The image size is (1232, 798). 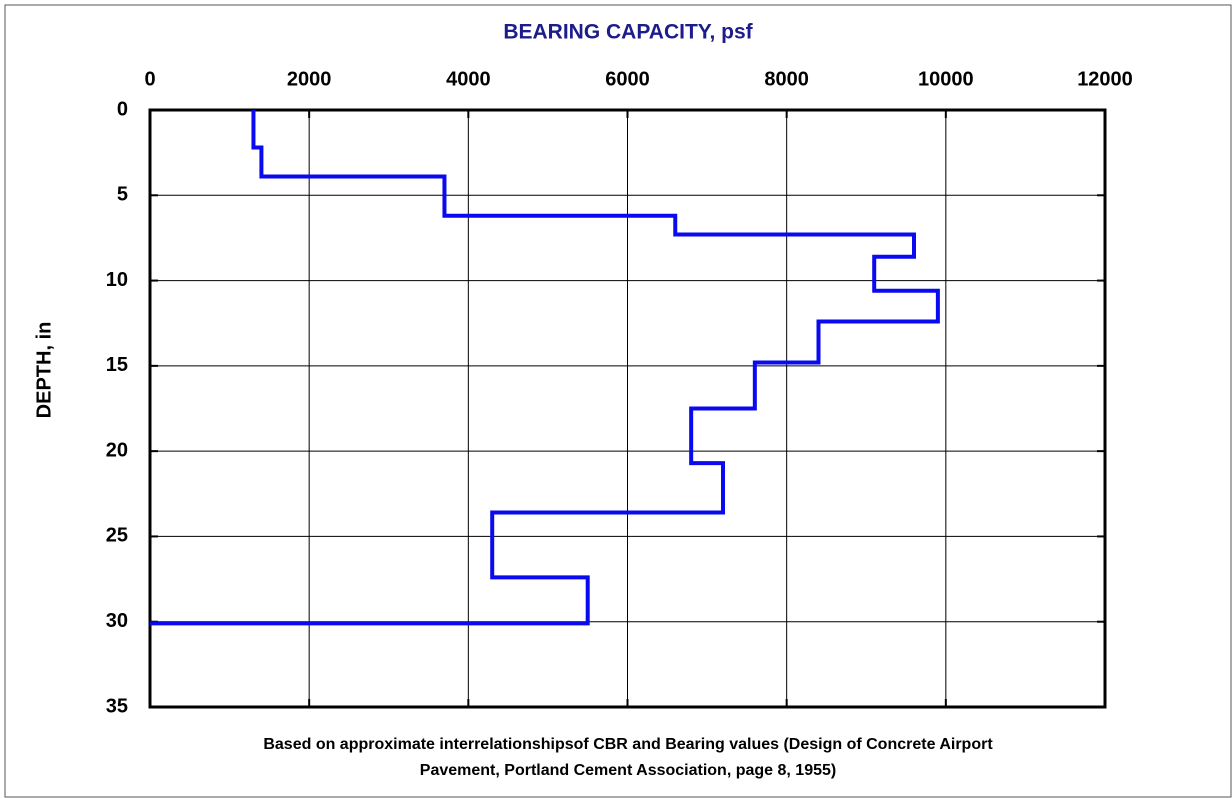 What do you see at coordinates (946, 79) in the screenshot?
I see `x-tick-label: 10000` at bounding box center [946, 79].